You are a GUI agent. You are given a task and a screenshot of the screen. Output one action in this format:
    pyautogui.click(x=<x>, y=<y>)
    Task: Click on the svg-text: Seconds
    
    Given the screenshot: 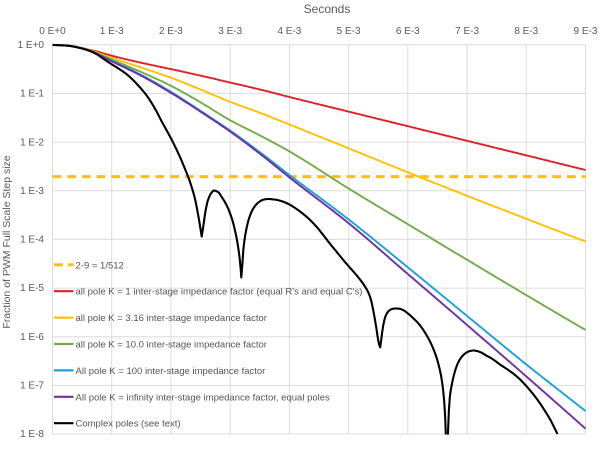 What is the action you would take?
    pyautogui.click(x=327, y=9)
    